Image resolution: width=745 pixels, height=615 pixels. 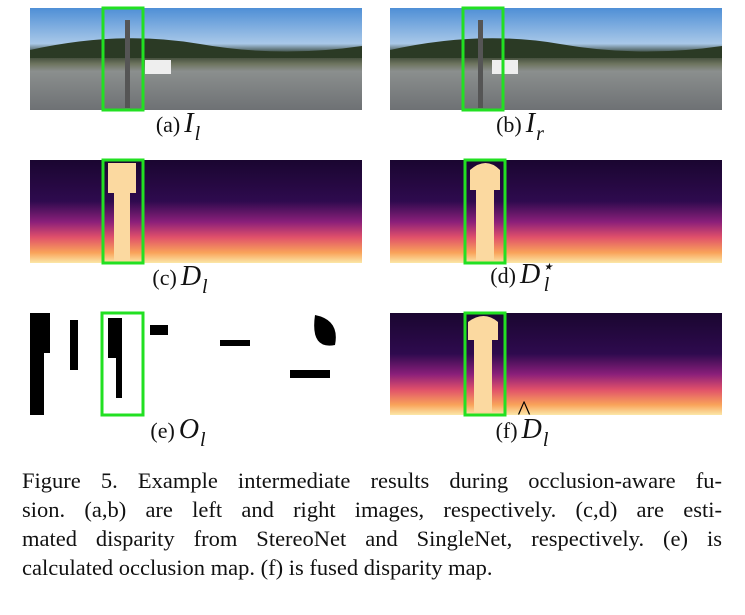 I want to click on panel-label: (d), so click(x=503, y=275).